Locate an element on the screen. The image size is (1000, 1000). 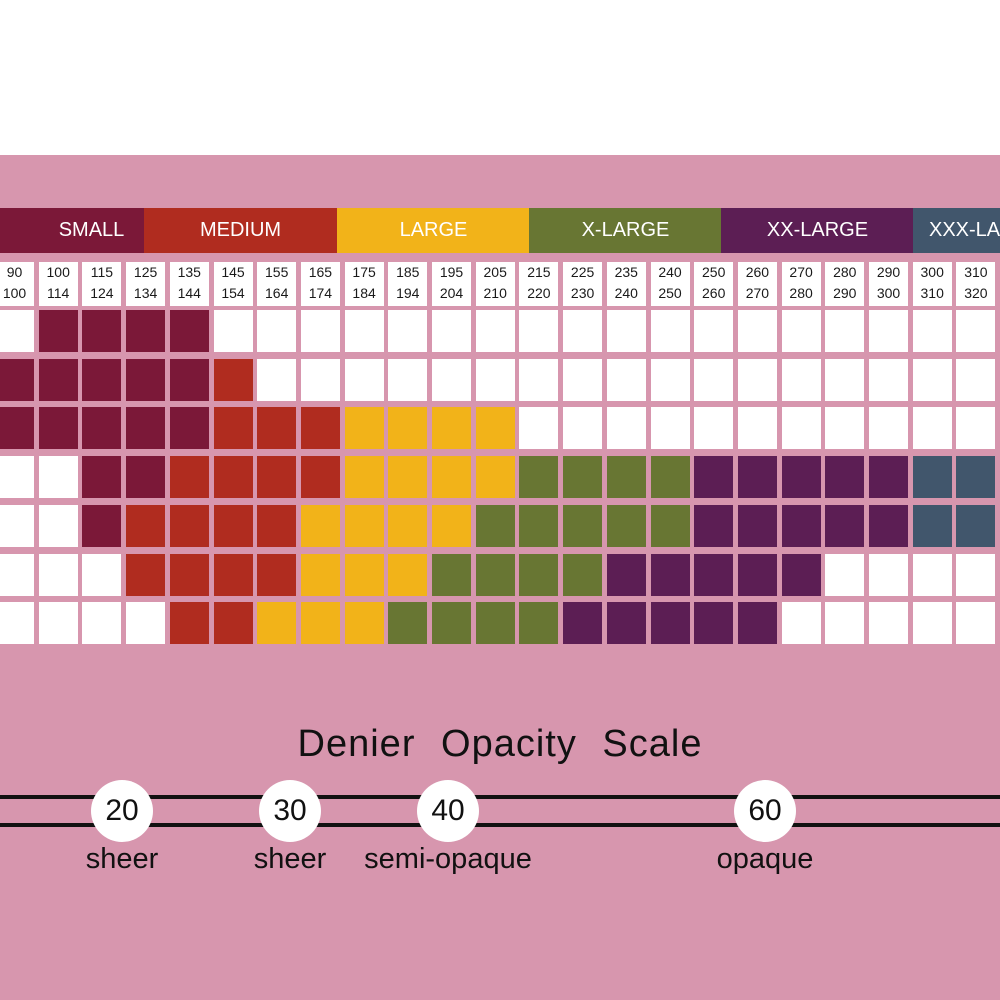
size-header-x-large: X-LARGE is located at coordinates (625, 230).